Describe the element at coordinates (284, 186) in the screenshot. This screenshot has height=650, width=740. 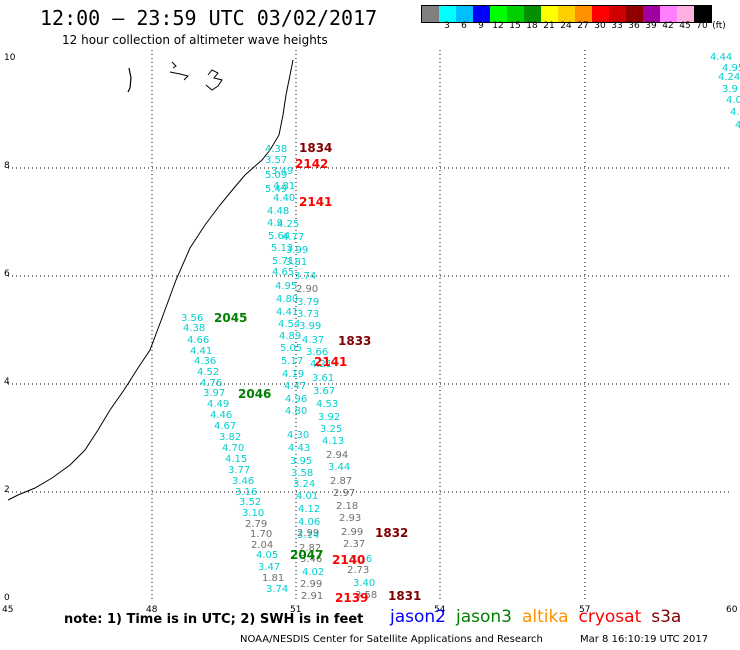
I see `wave-height-value: 4.81` at that location.